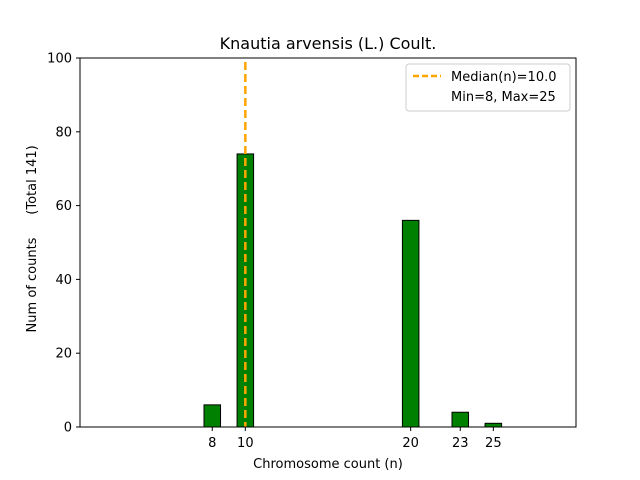 This screenshot has width=640, height=480. What do you see at coordinates (68, 428) in the screenshot?
I see `y-tick-label: 0` at bounding box center [68, 428].